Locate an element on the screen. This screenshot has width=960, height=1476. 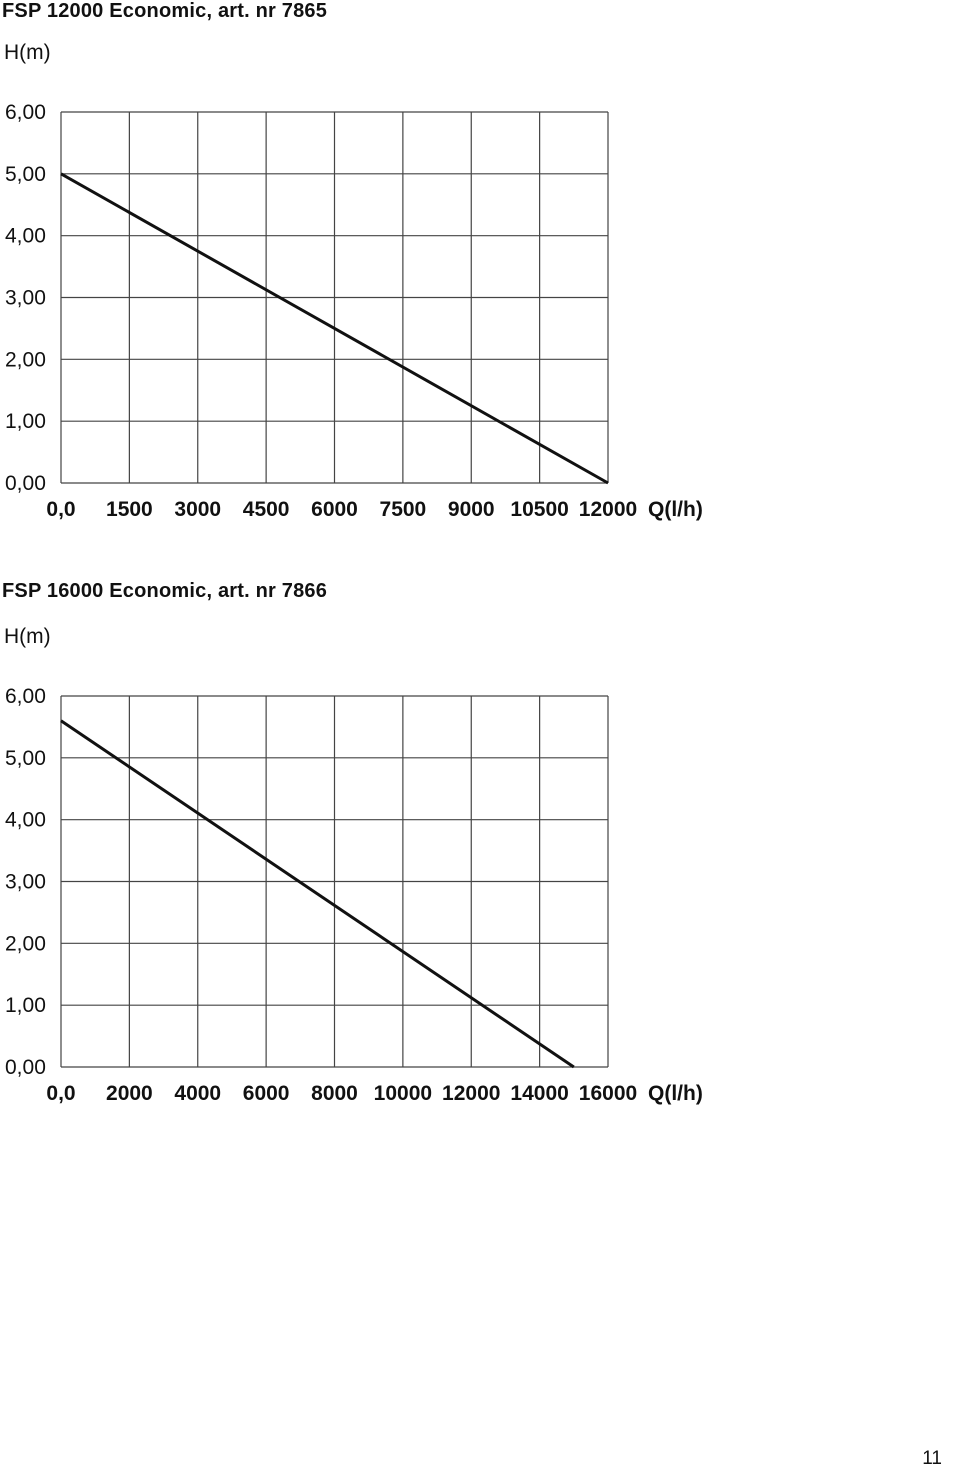
x-tick-label: 3000 is located at coordinates (197, 509).